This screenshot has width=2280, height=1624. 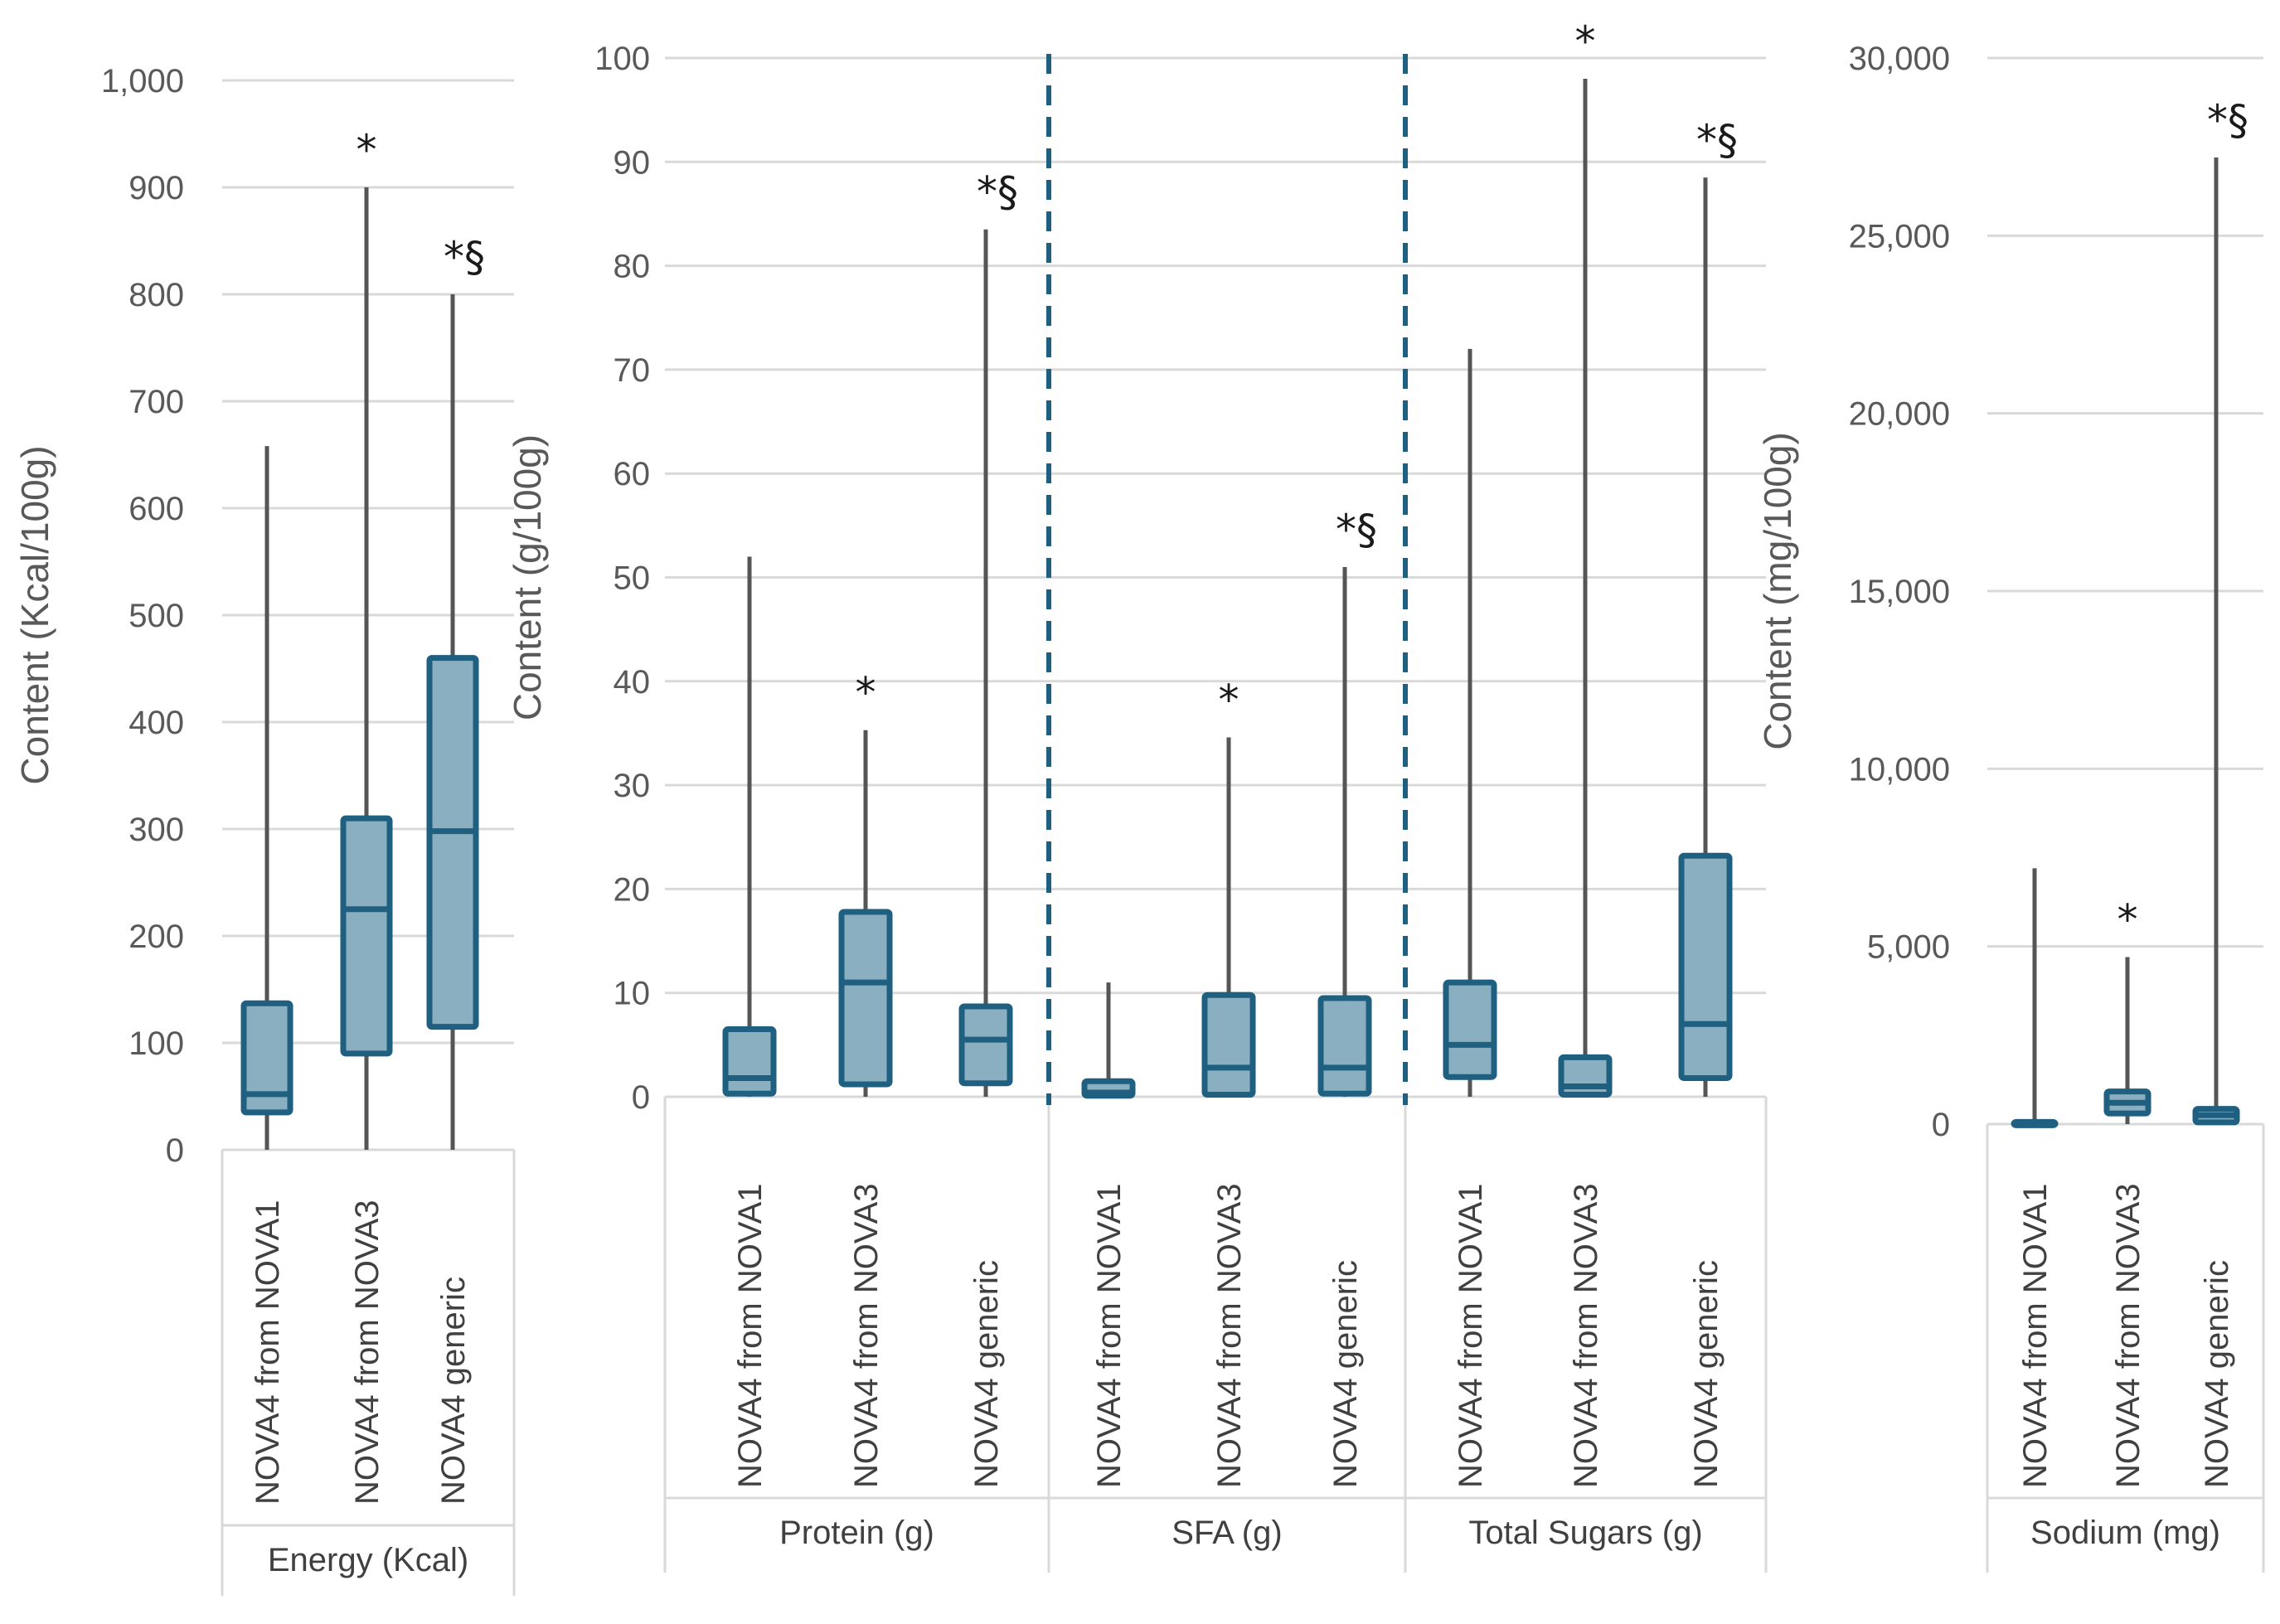 I want to click on y-axis-title: Content (g/100g), so click(x=527, y=577).